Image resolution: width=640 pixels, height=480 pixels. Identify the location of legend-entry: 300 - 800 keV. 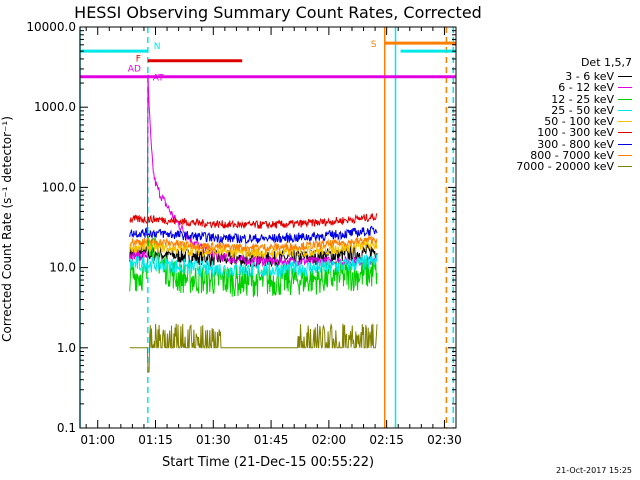
(560, 144).